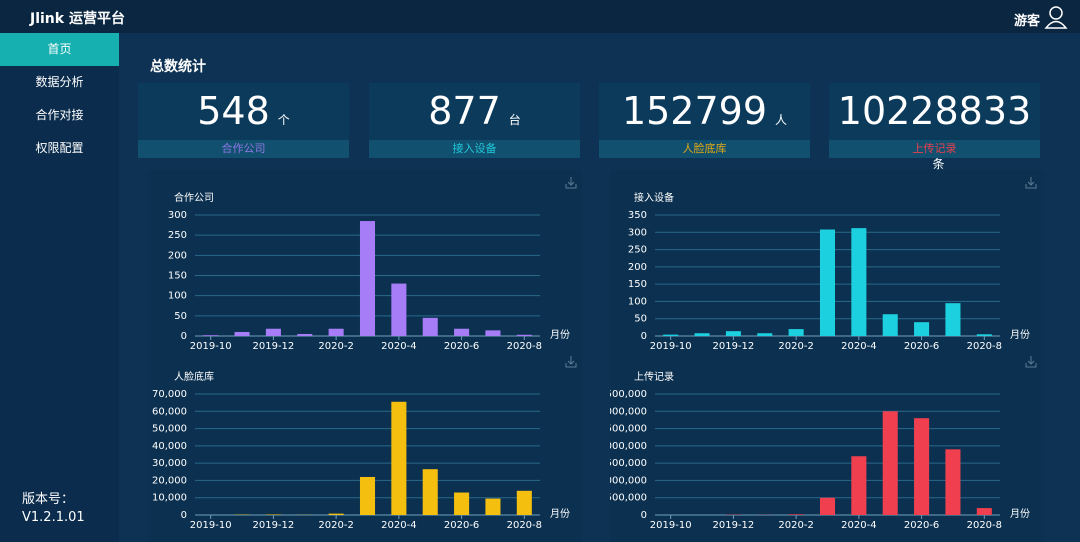  Describe the element at coordinates (194, 197) in the screenshot. I see `chart-title: 合作公司` at that location.